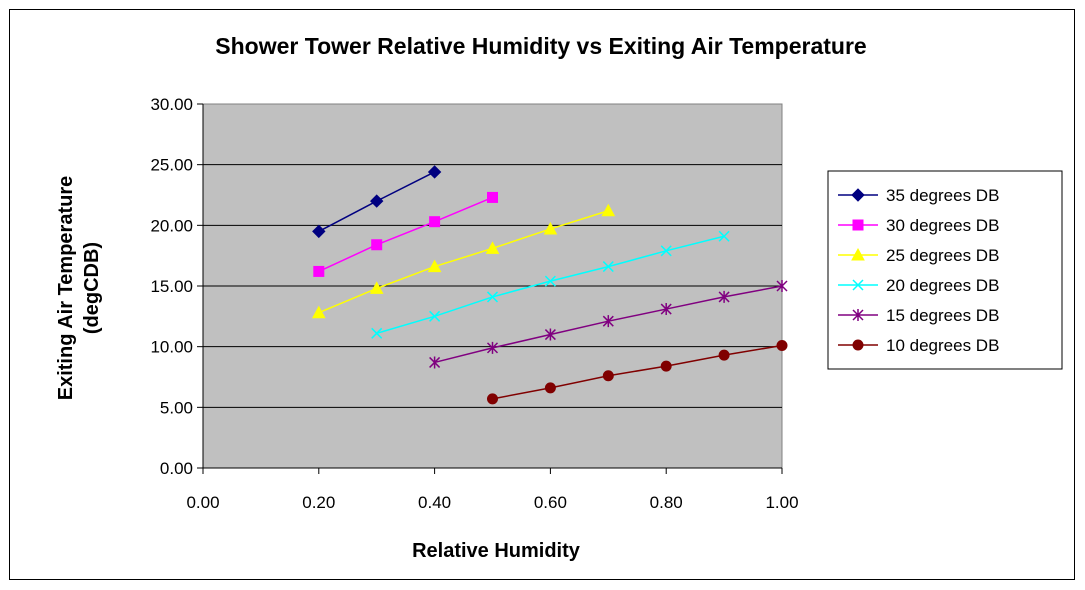  What do you see at coordinates (171, 347) in the screenshot?
I see `y-tick-label: 10.00` at bounding box center [171, 347].